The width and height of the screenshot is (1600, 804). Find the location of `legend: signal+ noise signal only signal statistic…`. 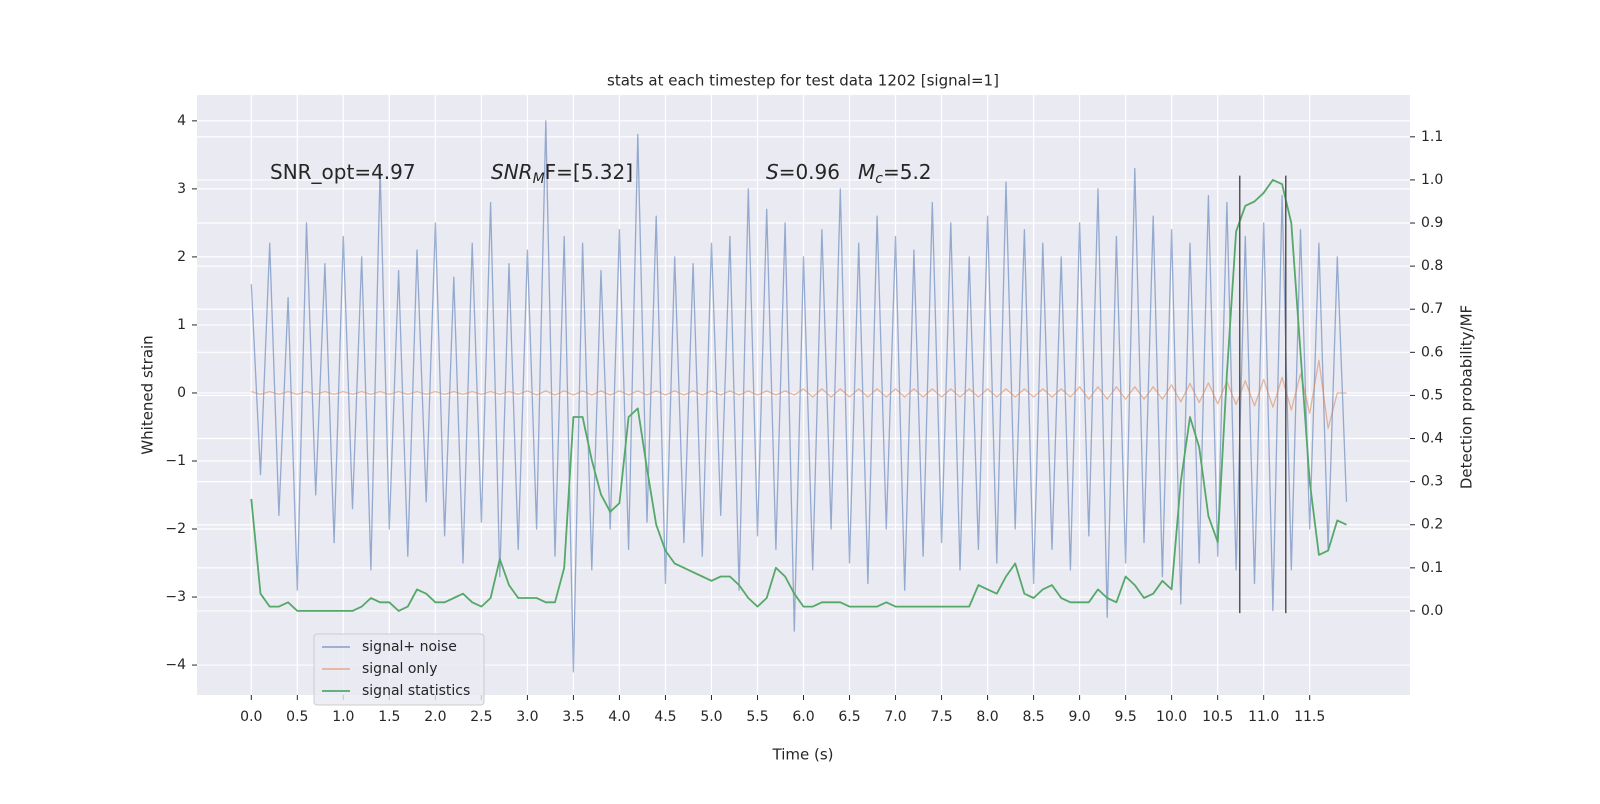

legend: signal+ noise signal only signal statistic… is located at coordinates (399, 669).